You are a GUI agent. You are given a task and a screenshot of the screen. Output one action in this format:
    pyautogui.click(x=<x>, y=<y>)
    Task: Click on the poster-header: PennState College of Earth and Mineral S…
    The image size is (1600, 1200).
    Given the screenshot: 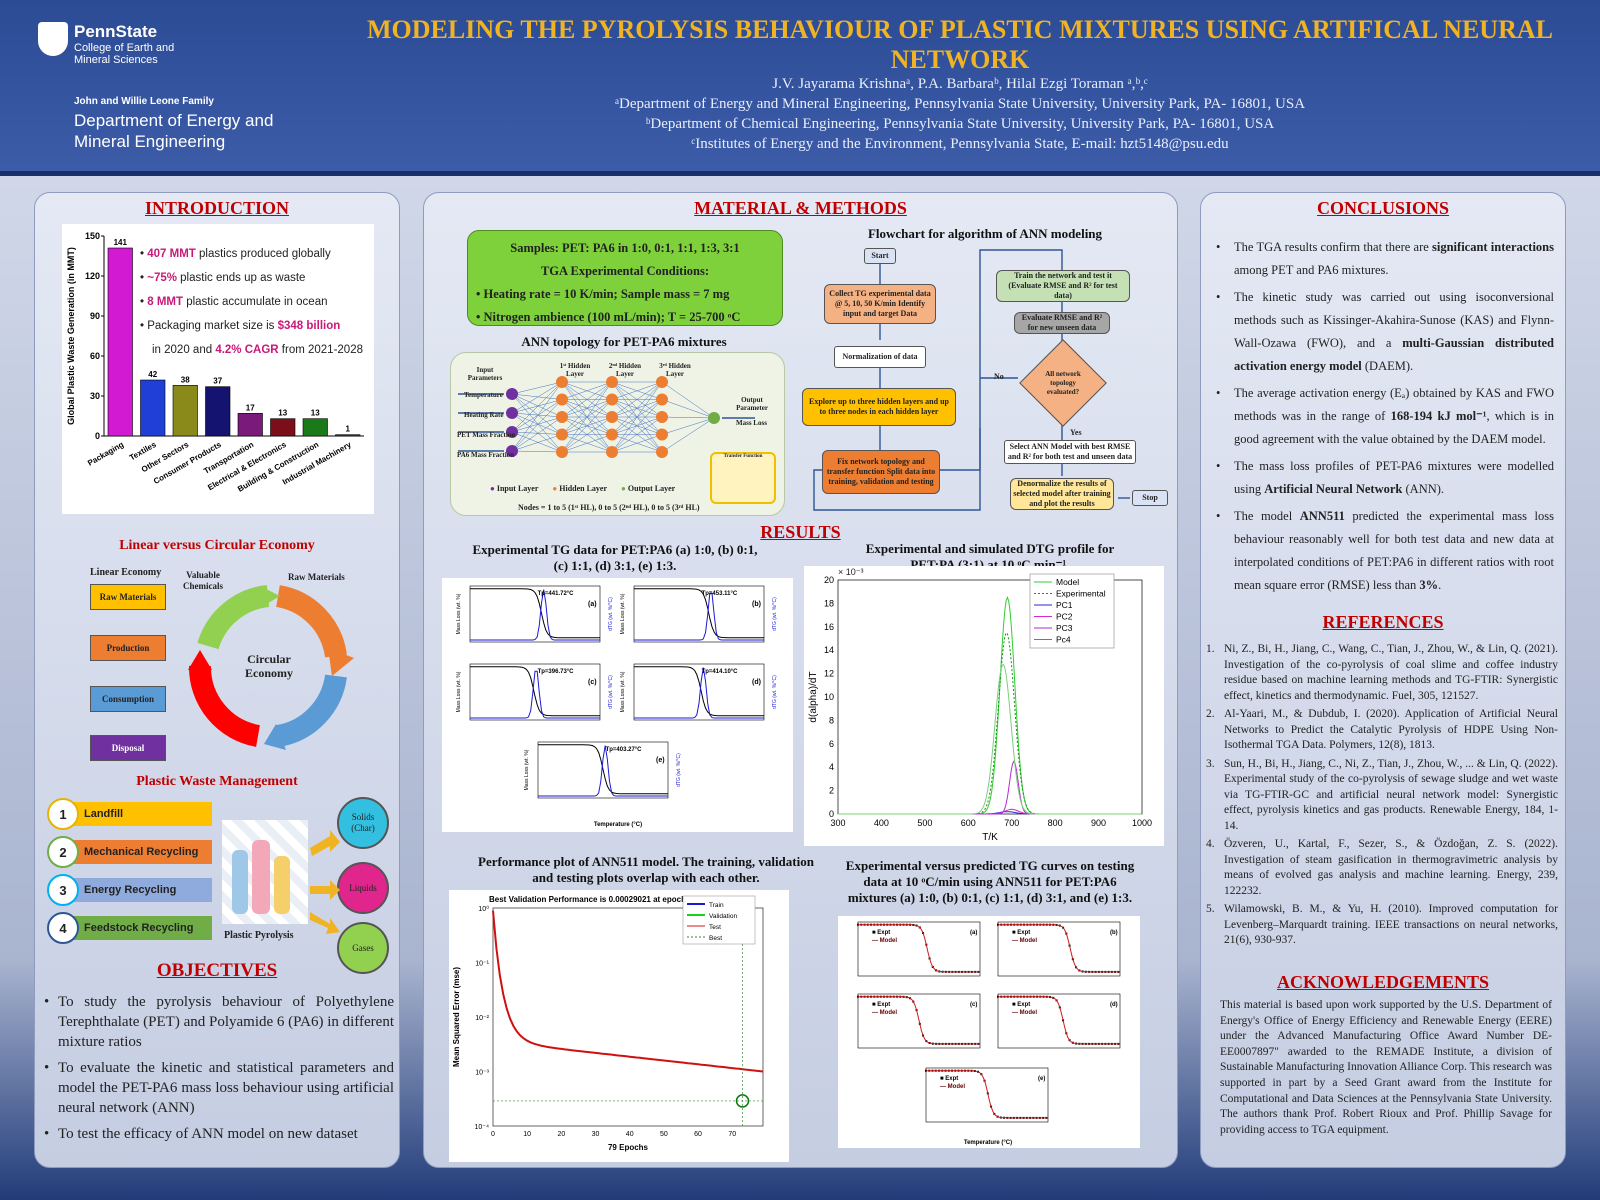 What is the action you would take?
    pyautogui.click(x=800, y=88)
    